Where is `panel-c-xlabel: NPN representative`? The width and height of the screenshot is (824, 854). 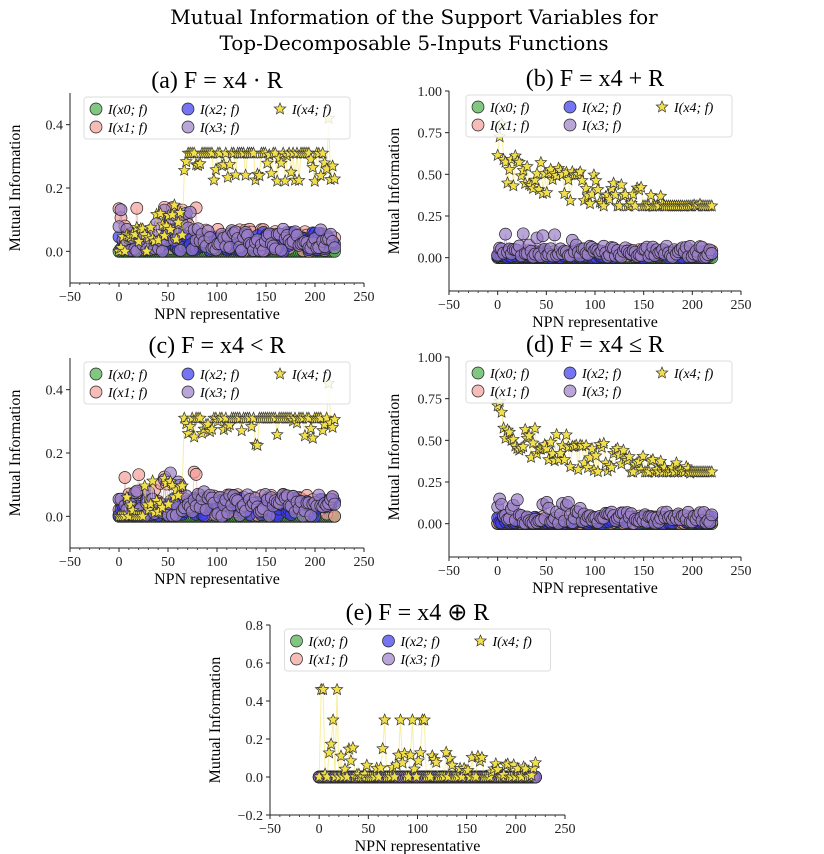 panel-c-xlabel: NPN representative is located at coordinates (217, 579).